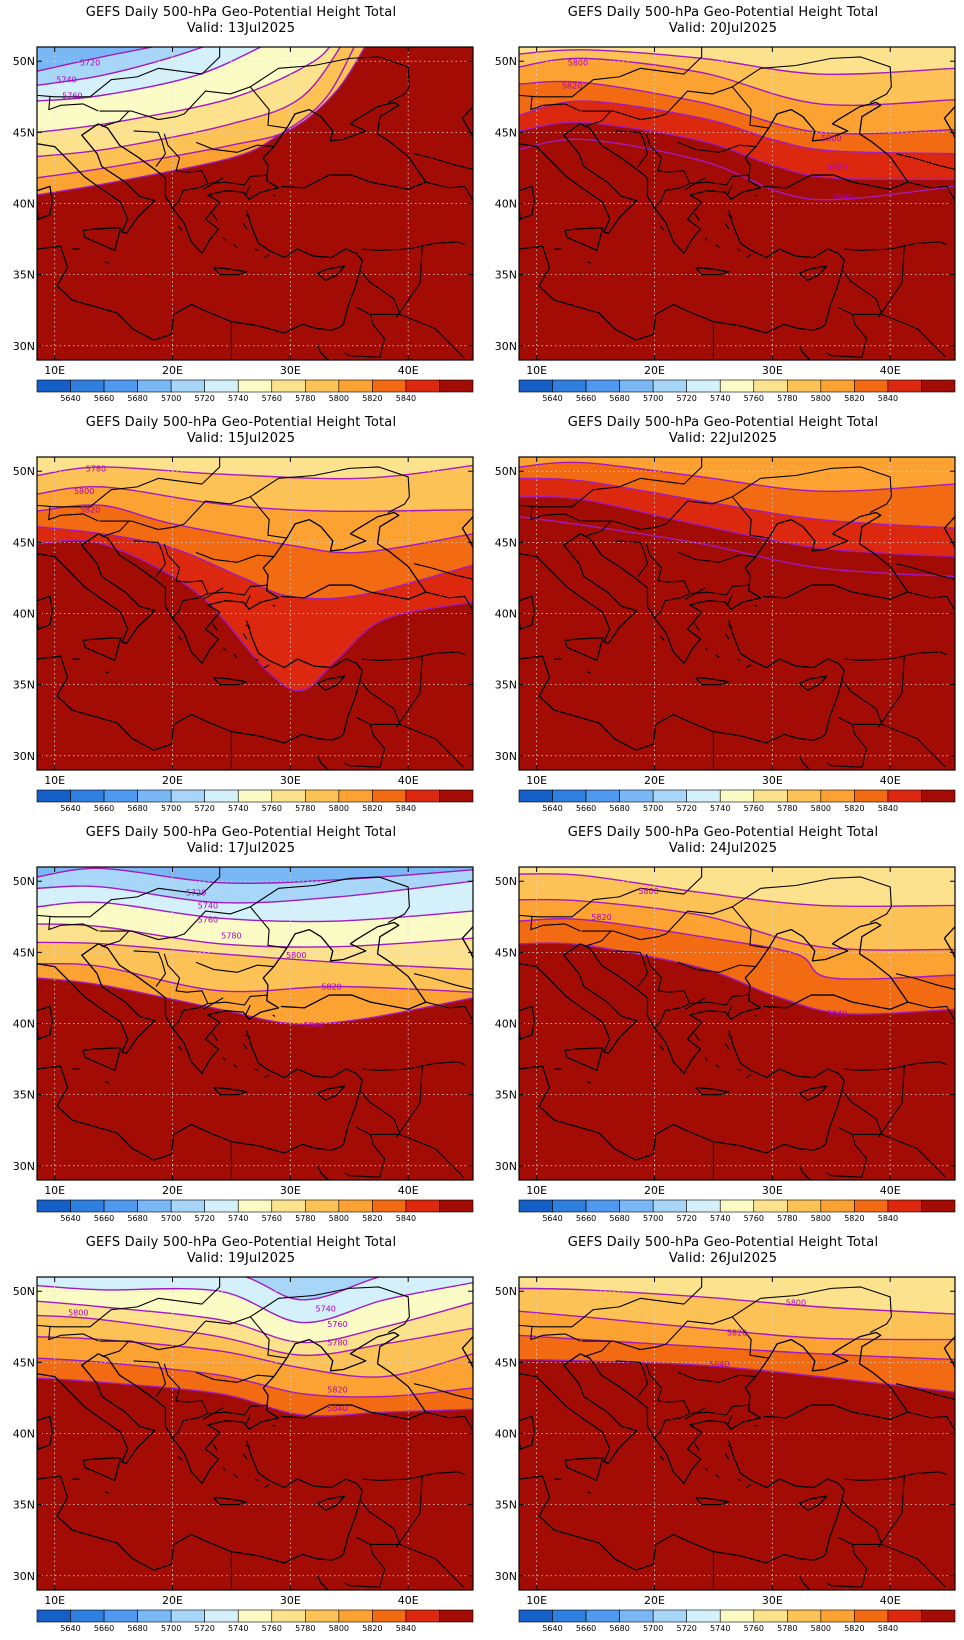 This screenshot has width=964, height=1640. What do you see at coordinates (837, 1014) in the screenshot?
I see `contour-label: 5840` at bounding box center [837, 1014].